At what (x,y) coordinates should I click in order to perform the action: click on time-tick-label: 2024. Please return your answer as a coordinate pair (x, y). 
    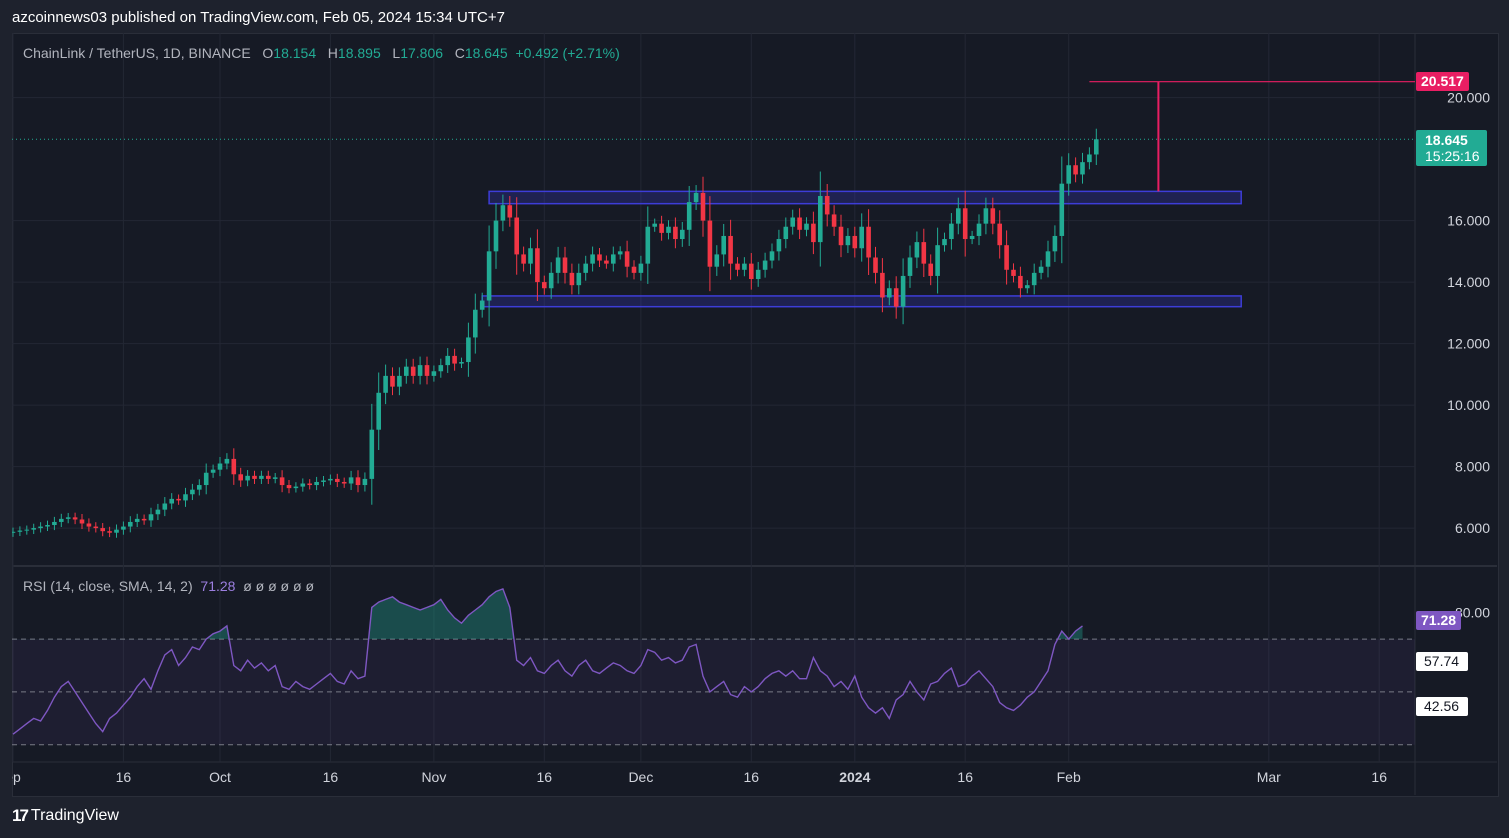
    Looking at the image, I should click on (854, 777).